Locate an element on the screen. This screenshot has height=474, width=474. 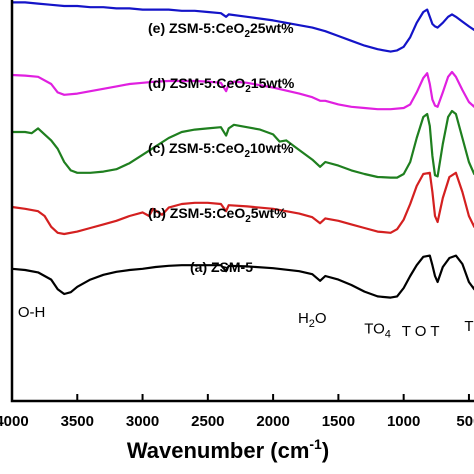
series-line-a is located at coordinates (242, 276).